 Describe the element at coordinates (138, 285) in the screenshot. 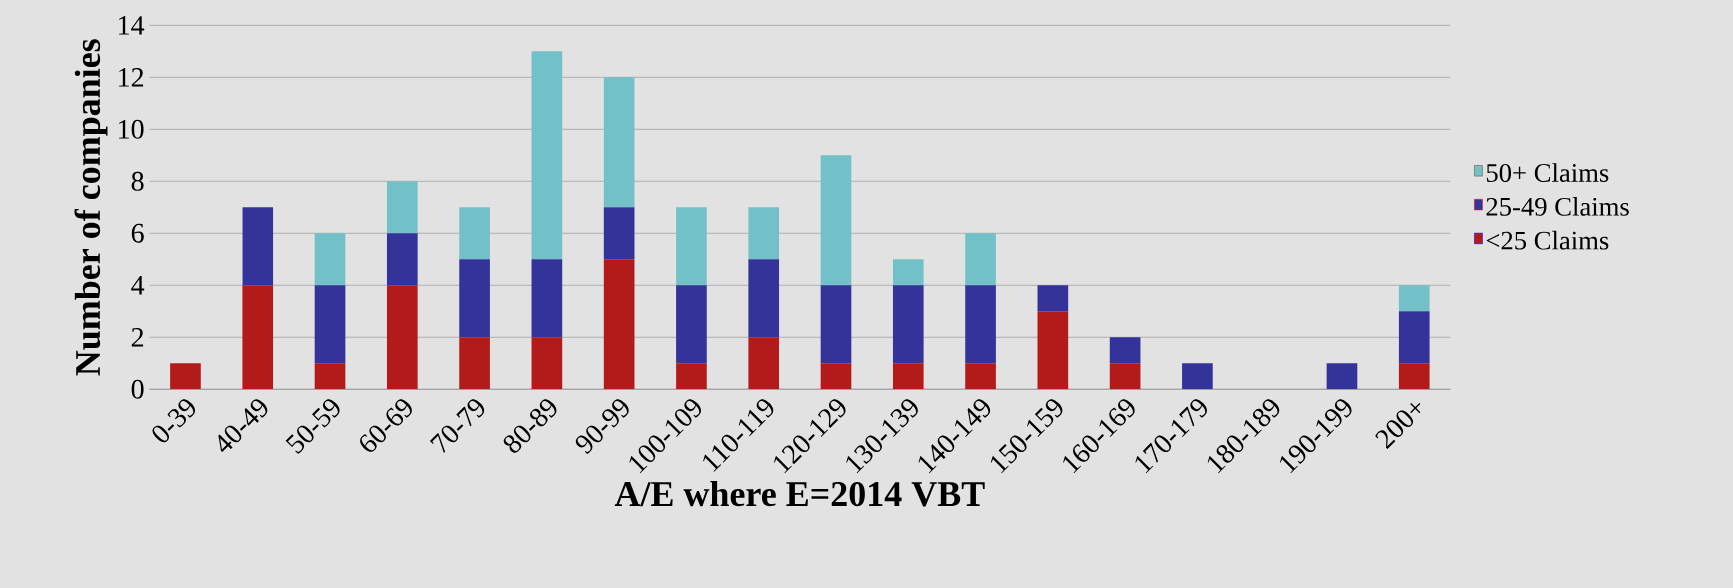

I see `y-tick-label: 4` at that location.